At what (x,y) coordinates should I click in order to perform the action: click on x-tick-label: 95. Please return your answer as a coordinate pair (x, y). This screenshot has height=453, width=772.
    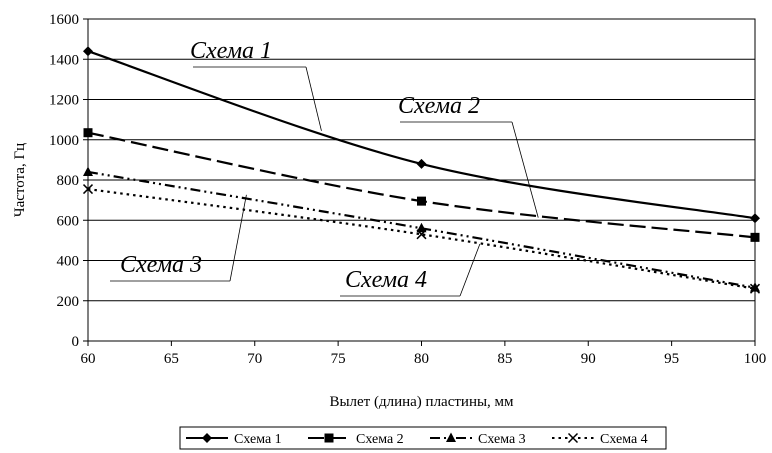
    Looking at the image, I should click on (671, 359).